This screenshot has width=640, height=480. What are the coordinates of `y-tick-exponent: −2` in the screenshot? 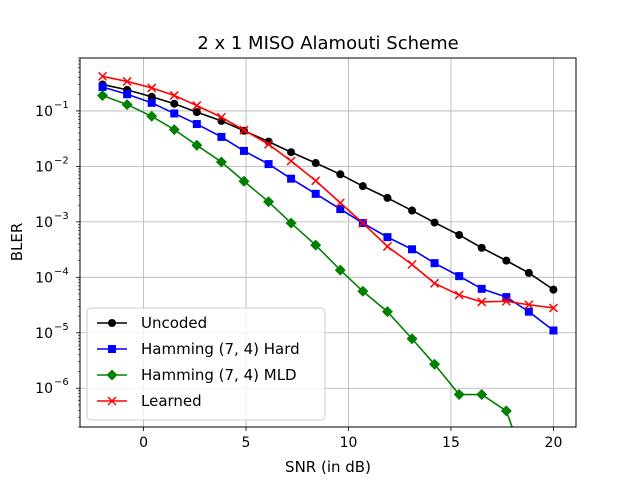 It's located at (61, 160).